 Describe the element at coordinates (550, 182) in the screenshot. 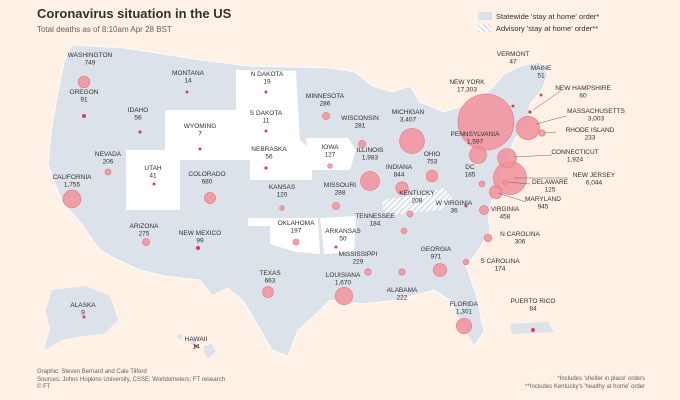

I see `state-name-de: DELAWARE` at that location.